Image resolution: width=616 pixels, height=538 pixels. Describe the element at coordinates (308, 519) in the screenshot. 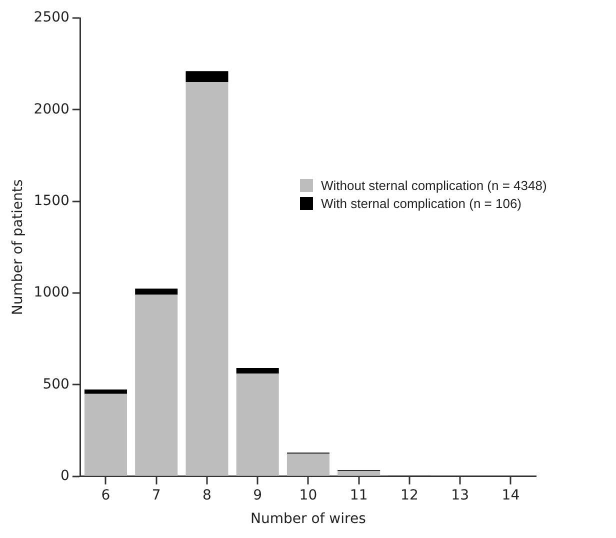

I see `x-axis-title: Number of wires` at that location.